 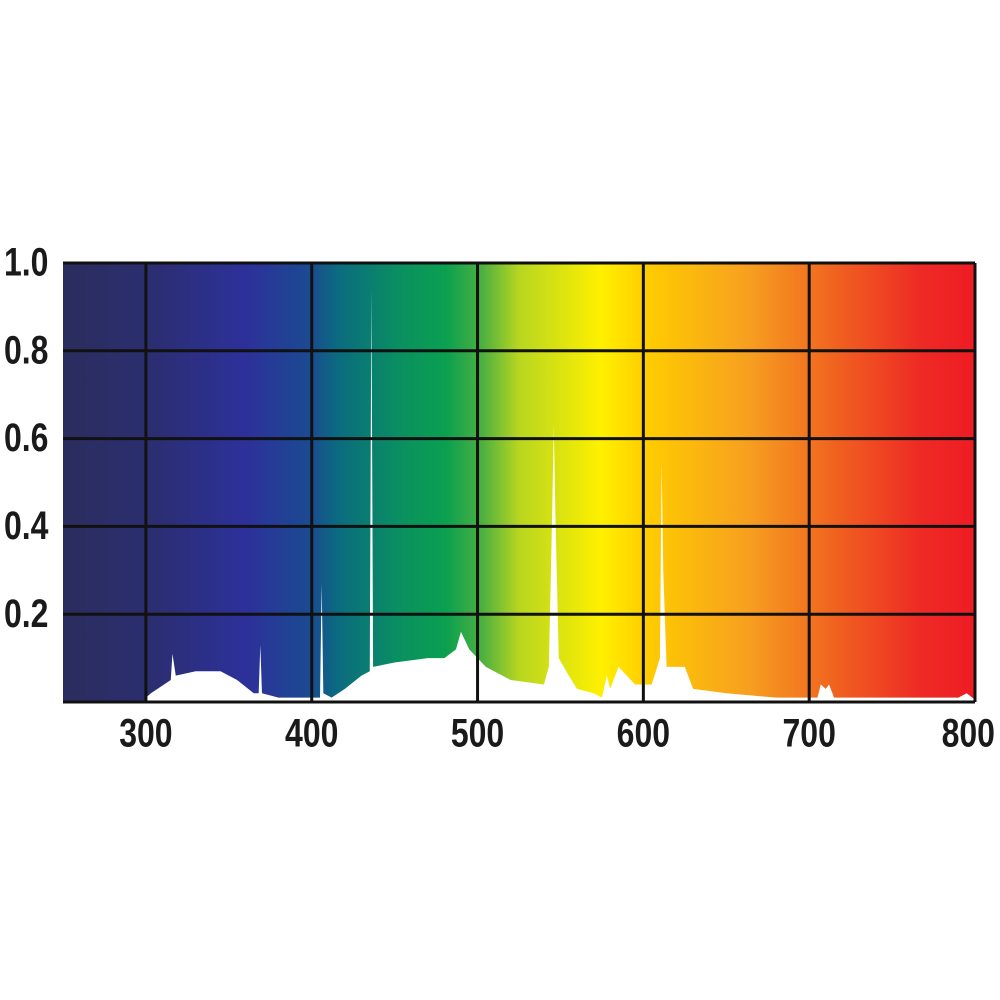 What do you see at coordinates (145, 732) in the screenshot?
I see `x-tick-label: 300` at bounding box center [145, 732].